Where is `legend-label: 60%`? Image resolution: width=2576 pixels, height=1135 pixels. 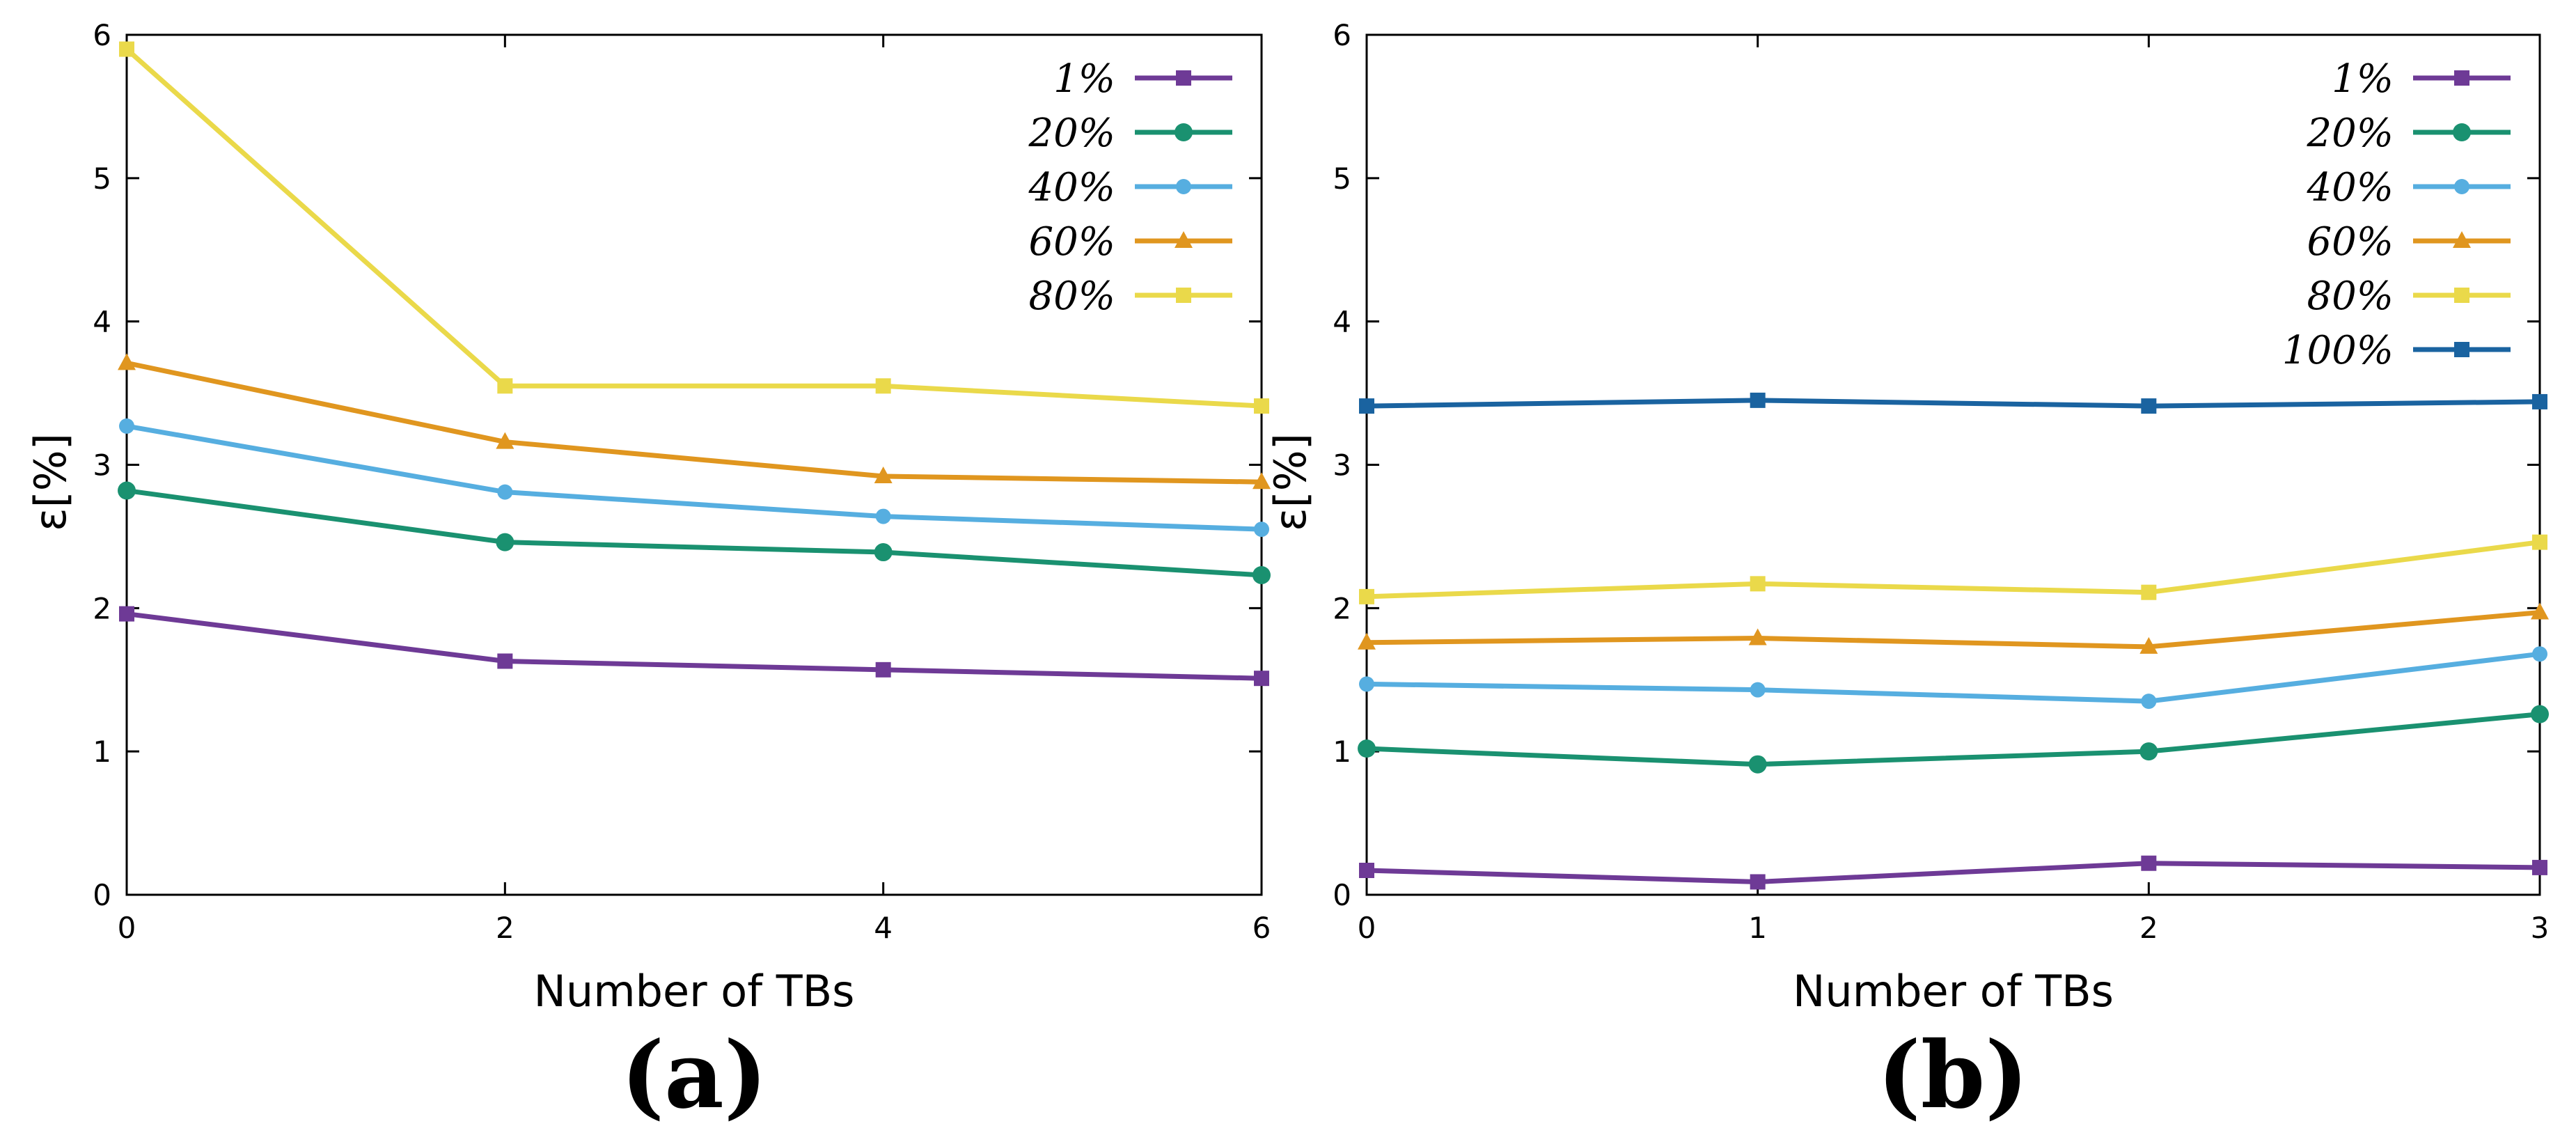 legend-label: 60% is located at coordinates (2350, 242).